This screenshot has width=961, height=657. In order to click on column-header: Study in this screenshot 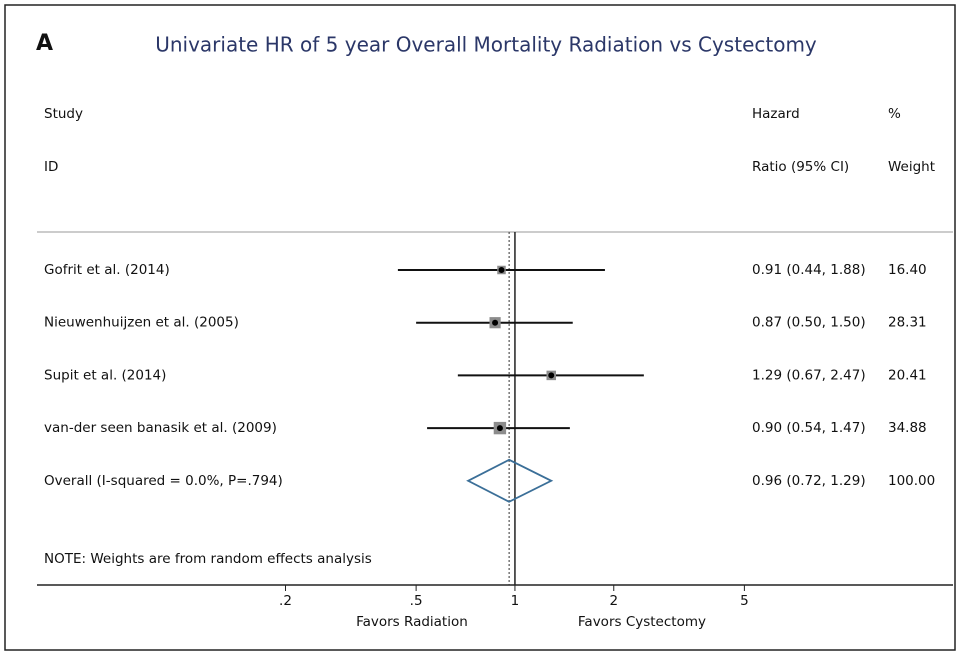, I will do `click(63, 114)`.